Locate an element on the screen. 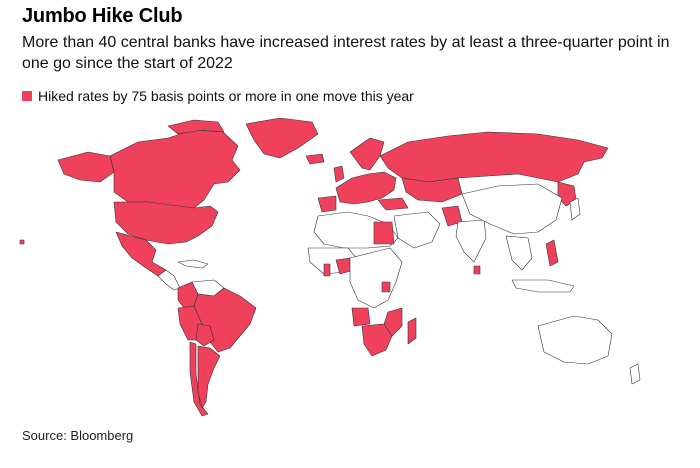  region-southeast-asia is located at coordinates (519, 253).